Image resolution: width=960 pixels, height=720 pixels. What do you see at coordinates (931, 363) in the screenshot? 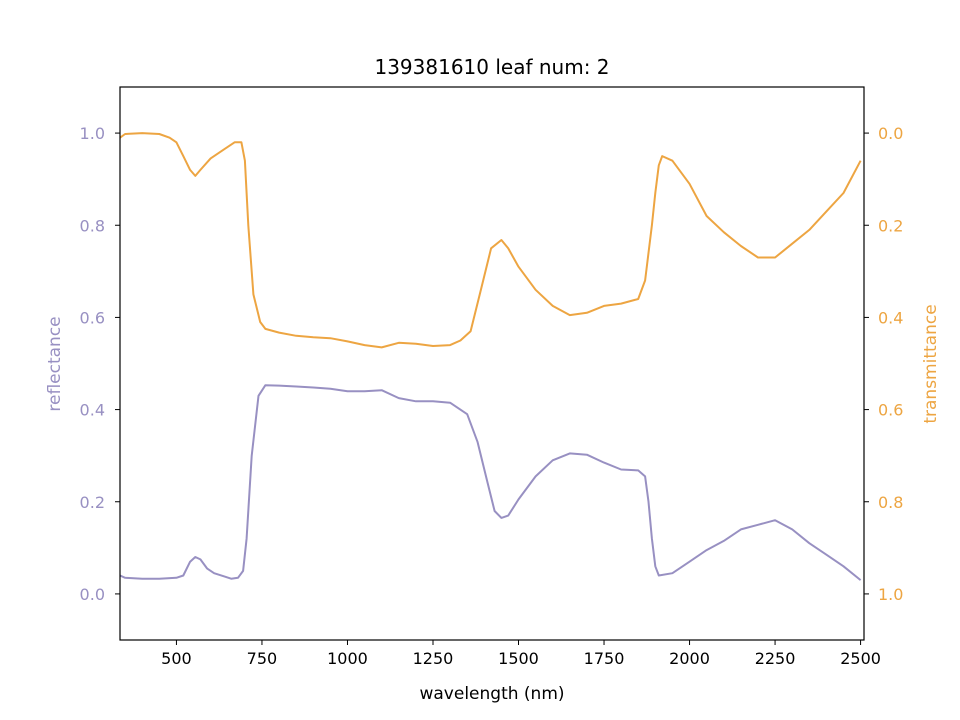
I see `right-y-axis-label: transmittance` at bounding box center [931, 363].